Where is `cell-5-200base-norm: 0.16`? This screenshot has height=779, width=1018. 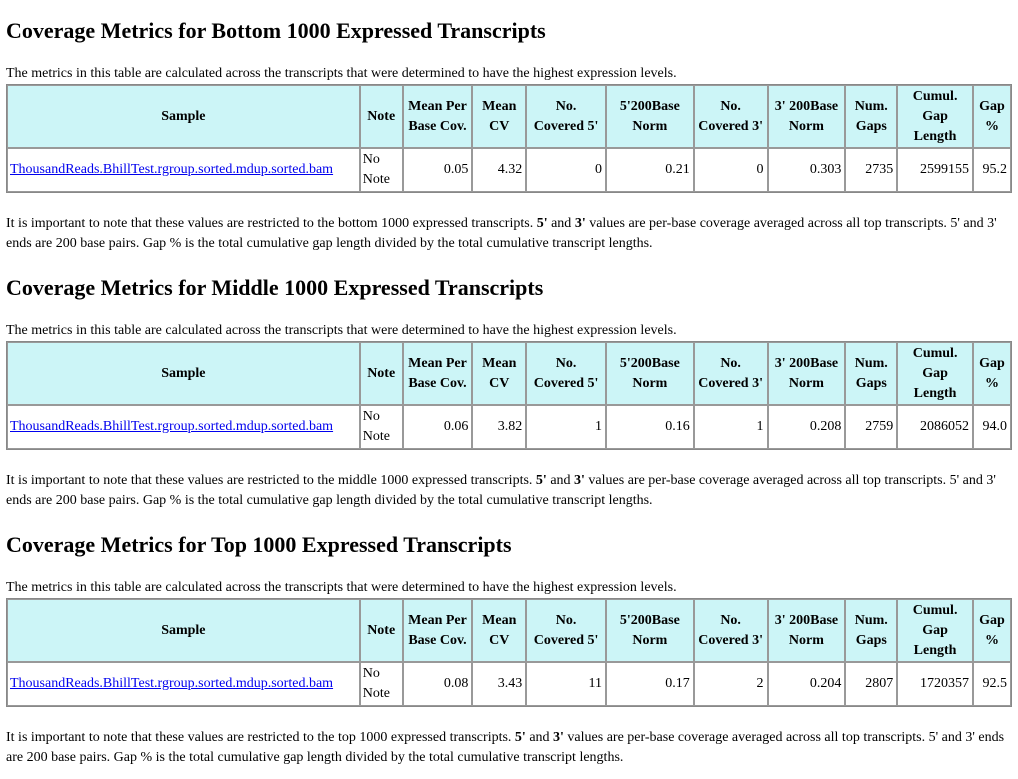
cell-5-200base-norm: 0.16 is located at coordinates (649, 427).